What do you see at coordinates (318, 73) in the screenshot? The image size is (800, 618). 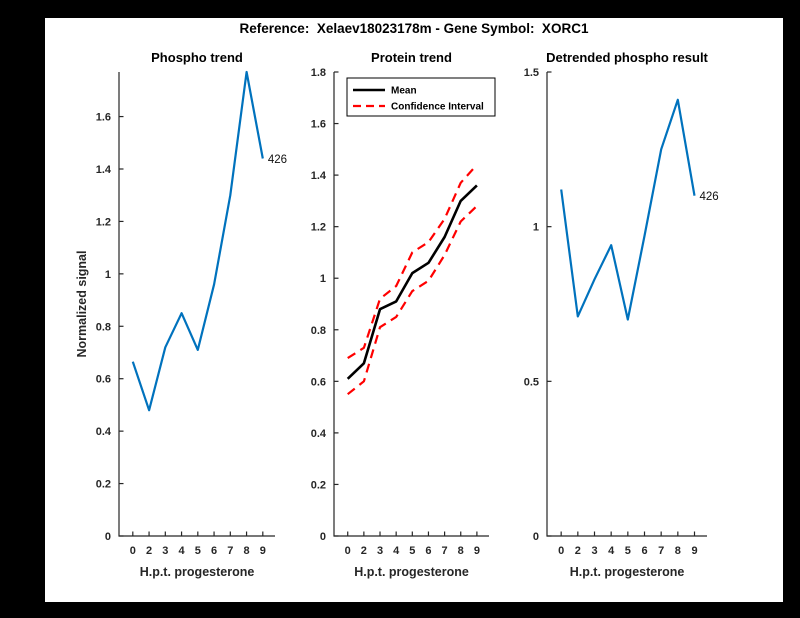 I see `y-tick-label: 1.8` at bounding box center [318, 73].